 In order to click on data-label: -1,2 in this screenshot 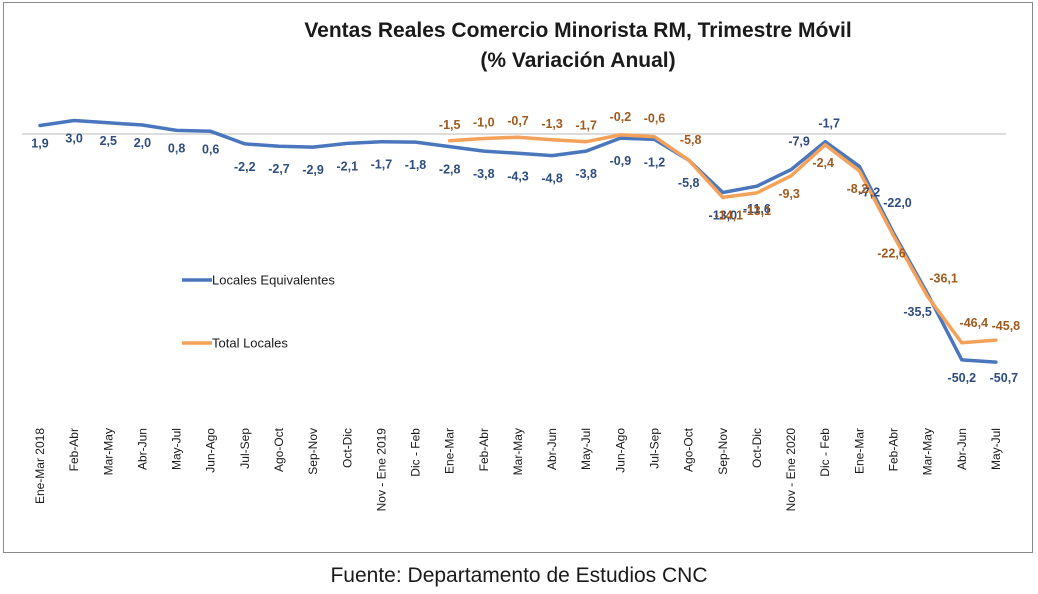, I will do `click(655, 162)`.